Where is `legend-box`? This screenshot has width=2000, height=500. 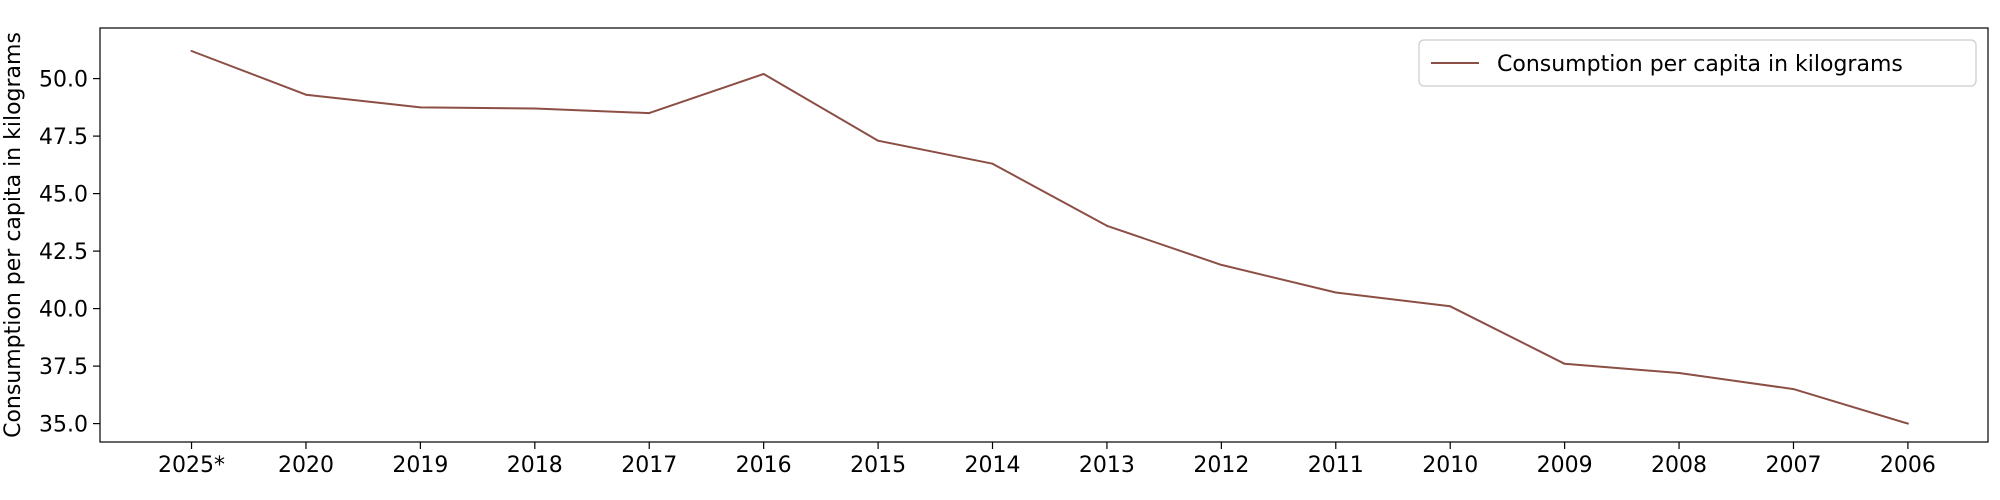
legend-box is located at coordinates (1697, 63).